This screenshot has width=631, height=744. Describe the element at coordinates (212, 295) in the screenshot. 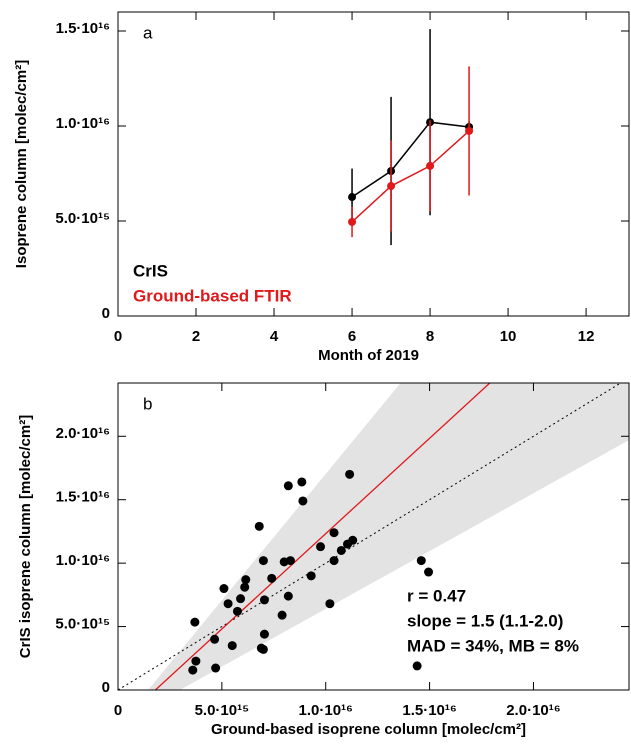

I see `legend-entry: Ground-based FTIR` at that location.